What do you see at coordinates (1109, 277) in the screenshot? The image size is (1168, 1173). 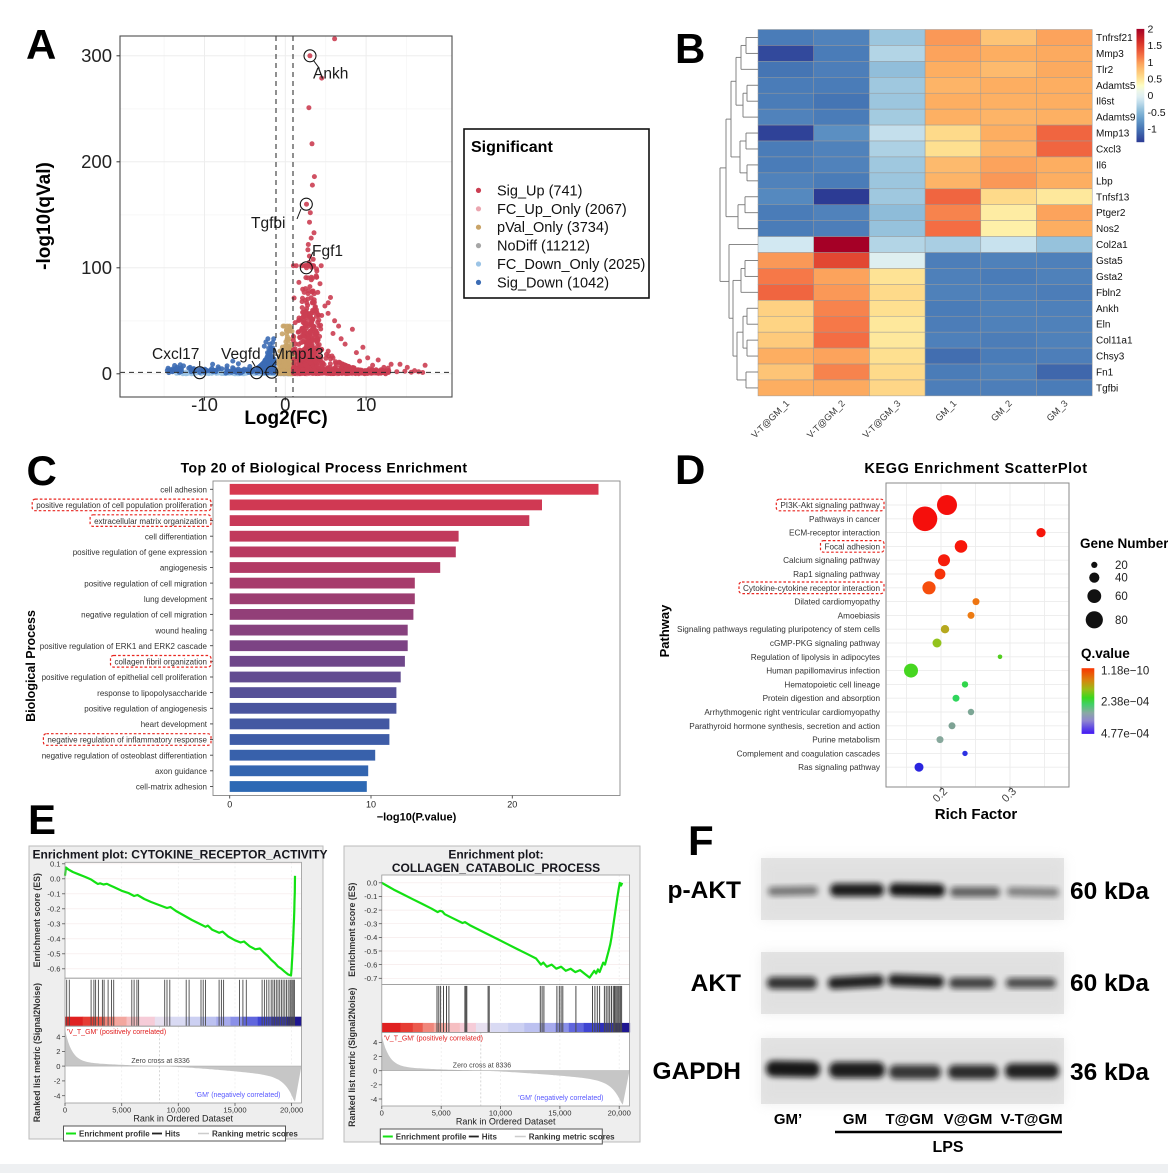 I see `svg-text: Gsta2` at bounding box center [1109, 277].